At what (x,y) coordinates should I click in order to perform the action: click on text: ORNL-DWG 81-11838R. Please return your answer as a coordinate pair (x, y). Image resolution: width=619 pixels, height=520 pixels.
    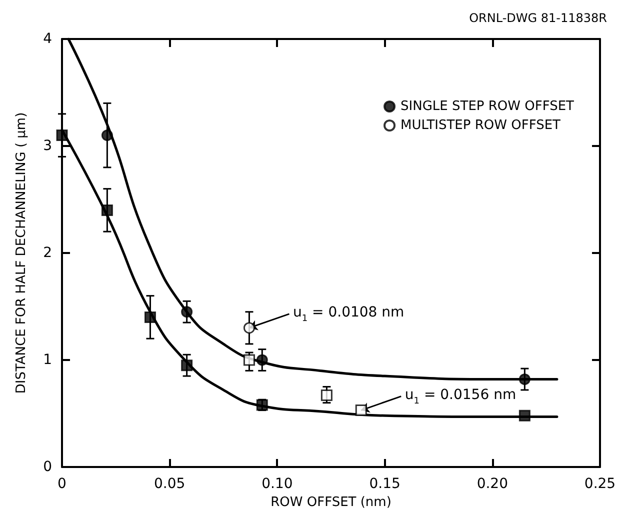
    Looking at the image, I should click on (538, 18).